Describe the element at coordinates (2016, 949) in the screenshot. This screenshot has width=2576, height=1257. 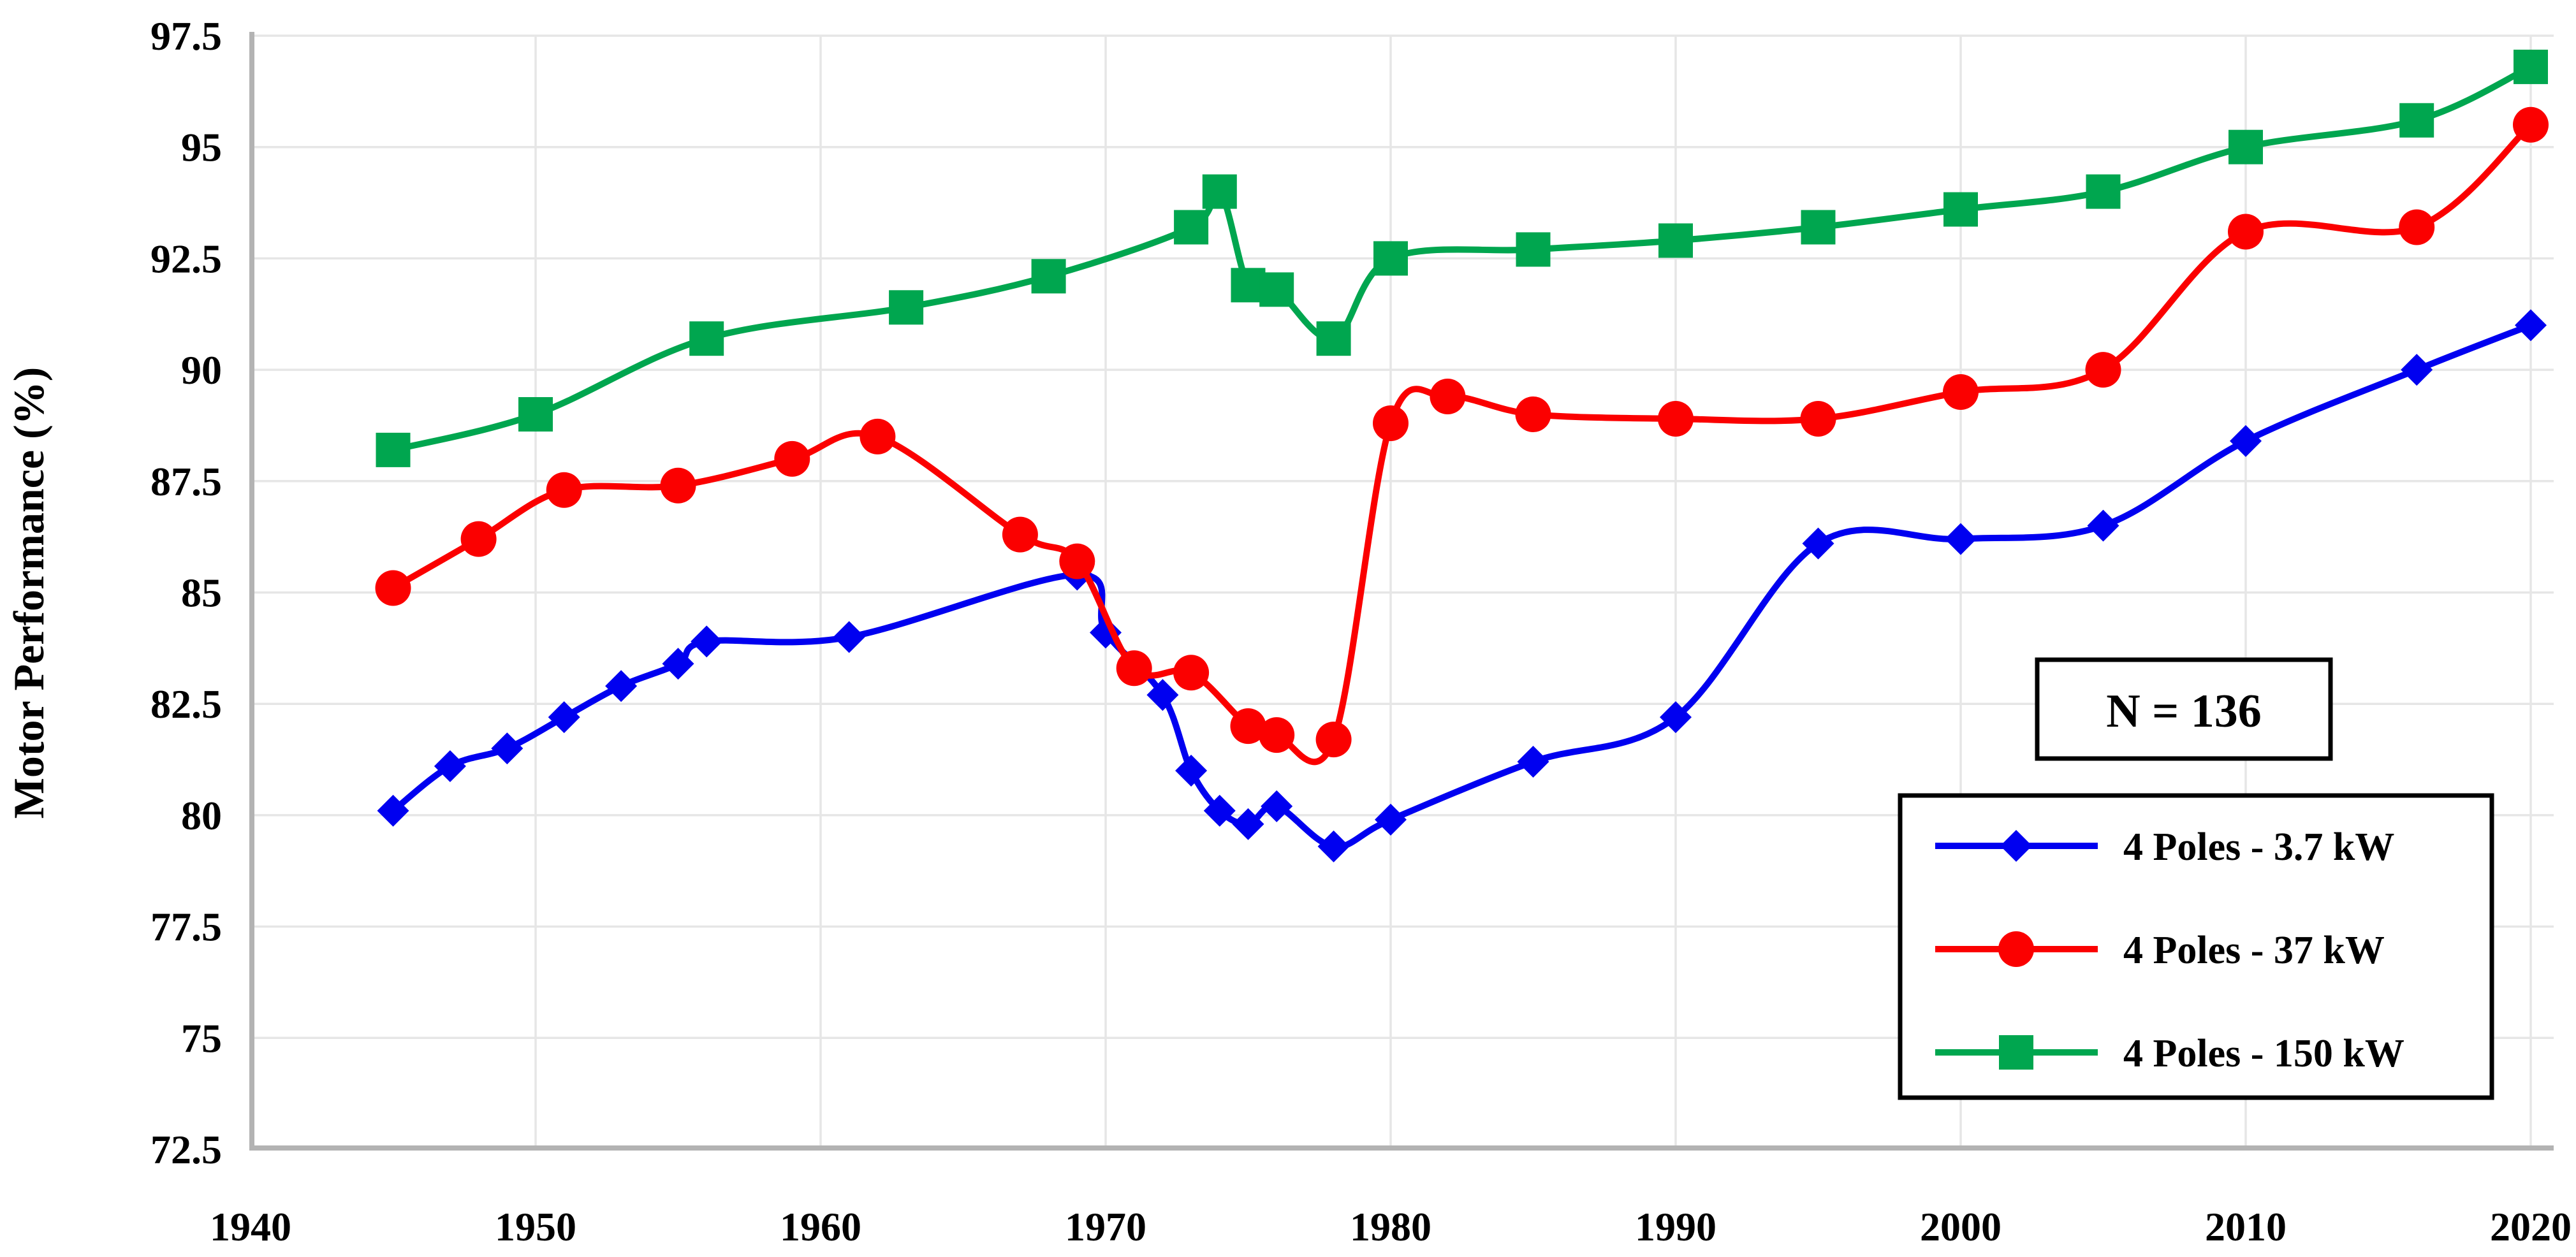
I see `legend-marker-4-poles-37-kw` at that location.